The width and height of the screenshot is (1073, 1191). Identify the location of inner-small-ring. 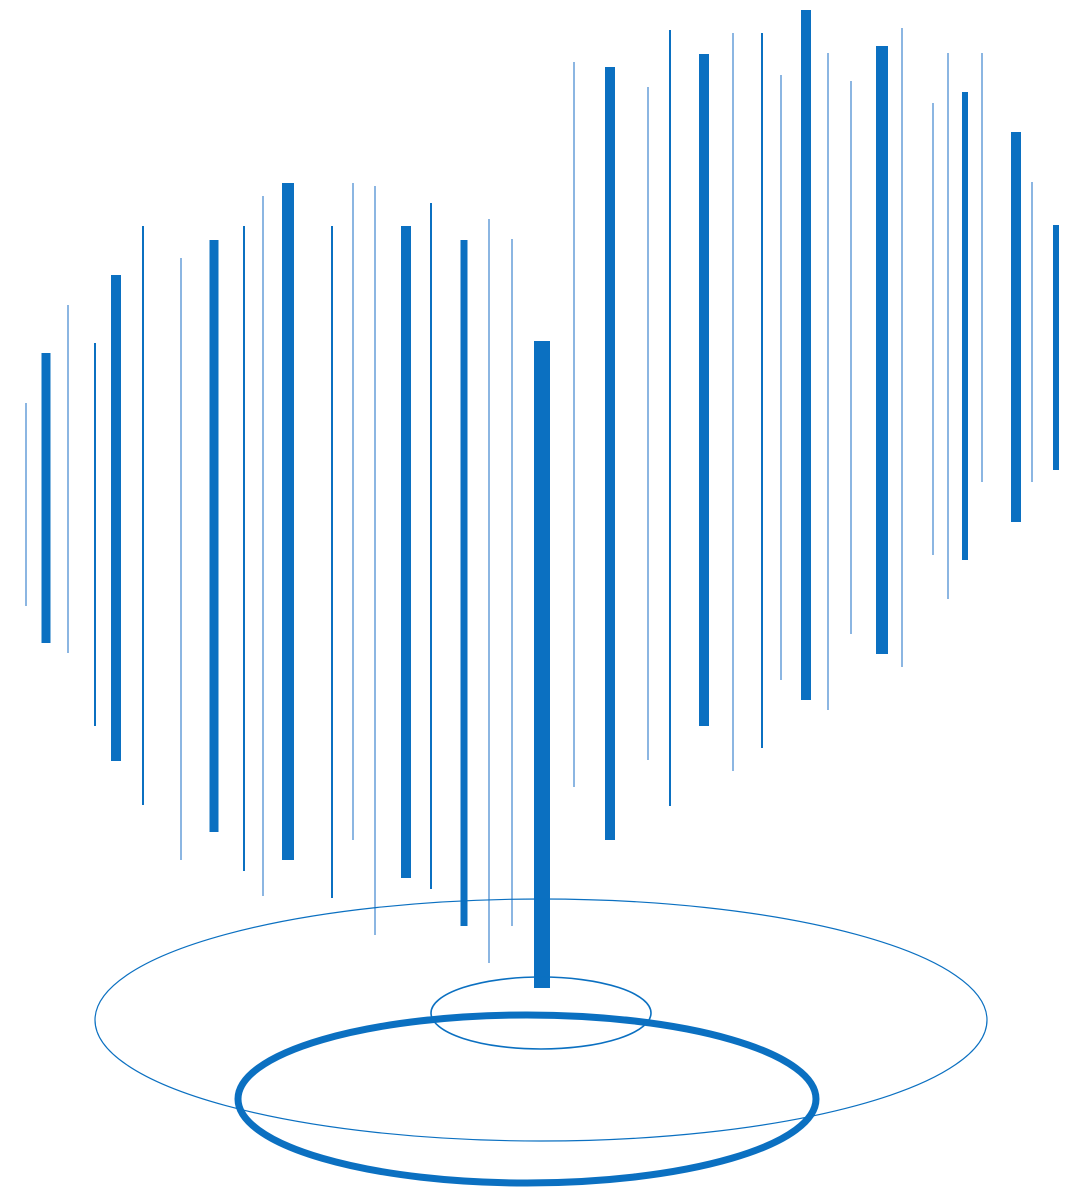
(541, 1013).